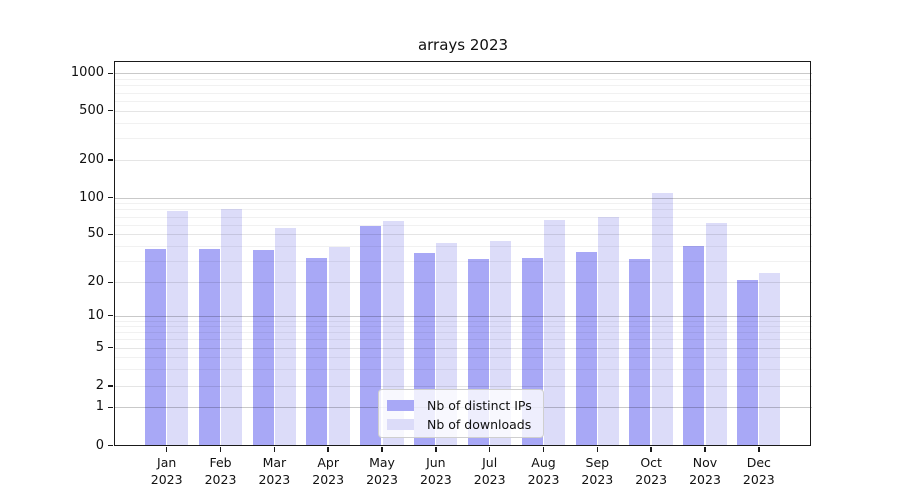  Describe the element at coordinates (705, 470) in the screenshot. I see `x-tick-label-nov: Nov 2023` at that location.